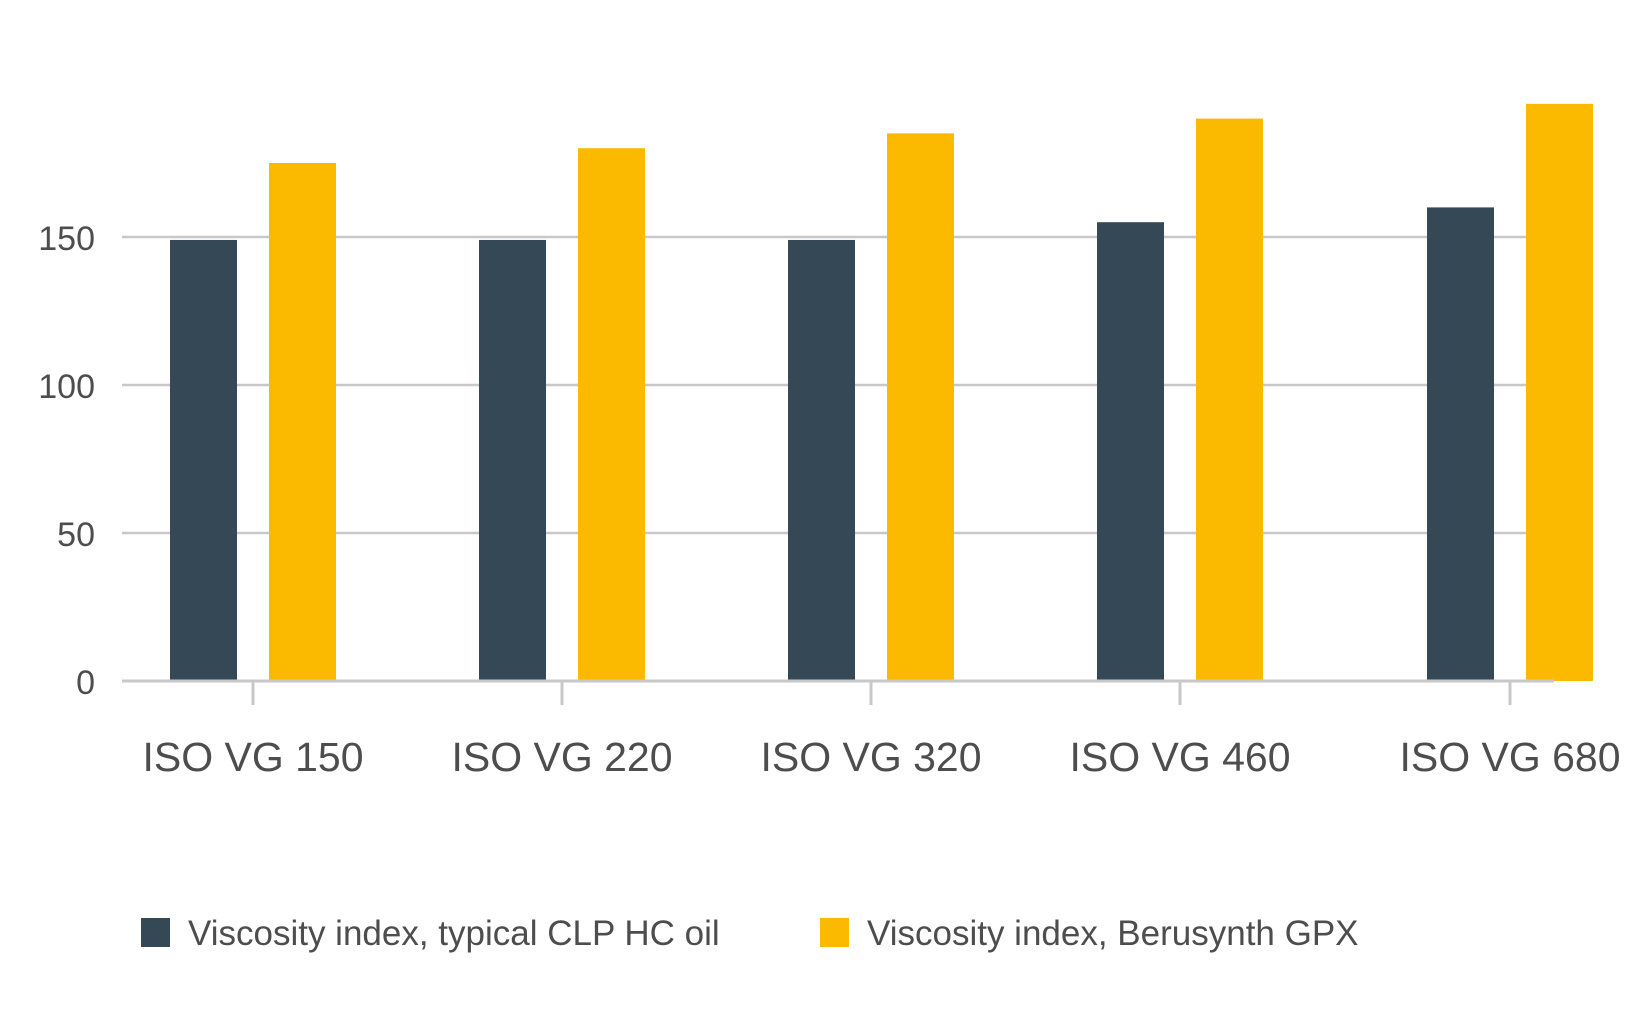  Describe the element at coordinates (76, 535) in the screenshot. I see `y-tick-label: 50` at that location.